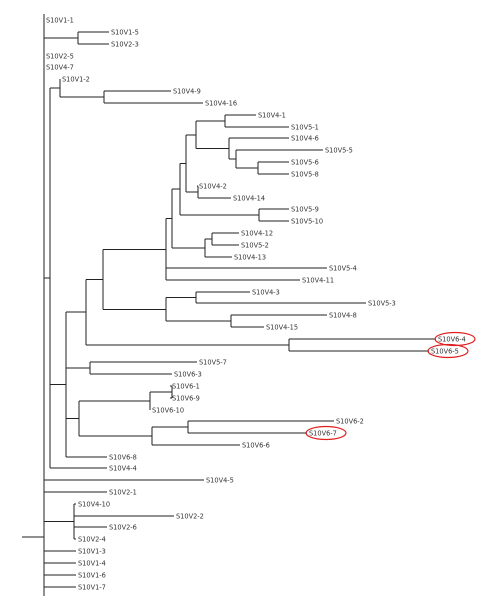 The height and width of the screenshot is (600, 496). I want to click on leaf-label: S10V5-2, so click(255, 245).